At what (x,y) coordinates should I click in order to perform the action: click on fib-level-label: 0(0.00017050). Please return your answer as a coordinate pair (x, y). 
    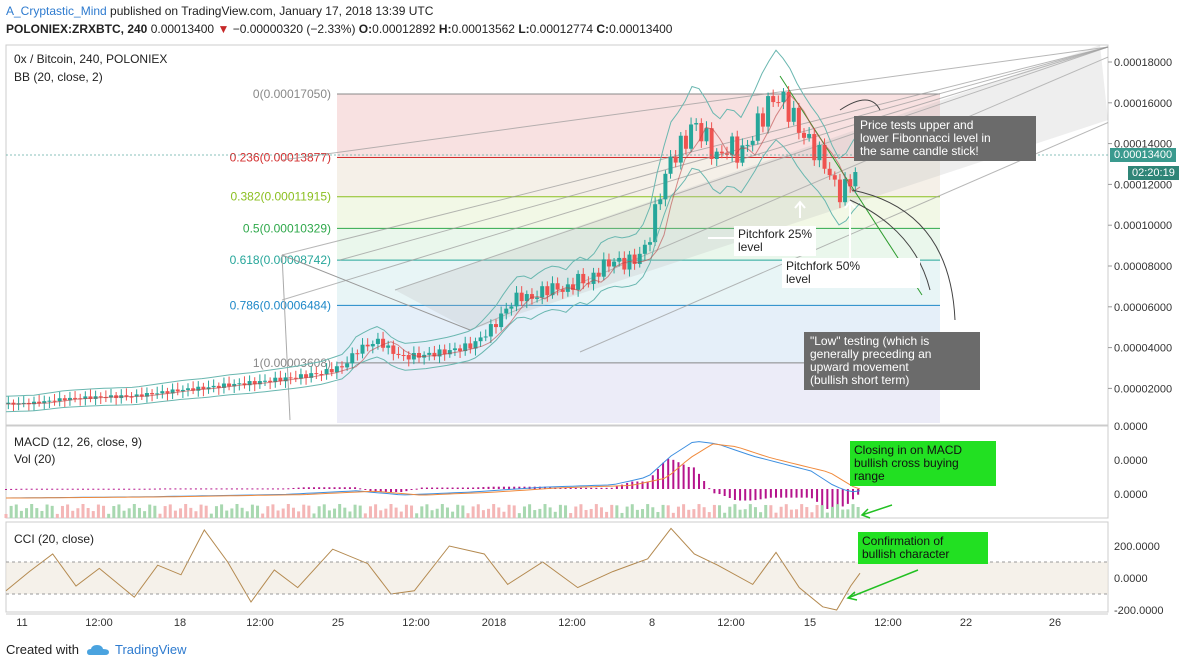
    Looking at the image, I should click on (292, 94).